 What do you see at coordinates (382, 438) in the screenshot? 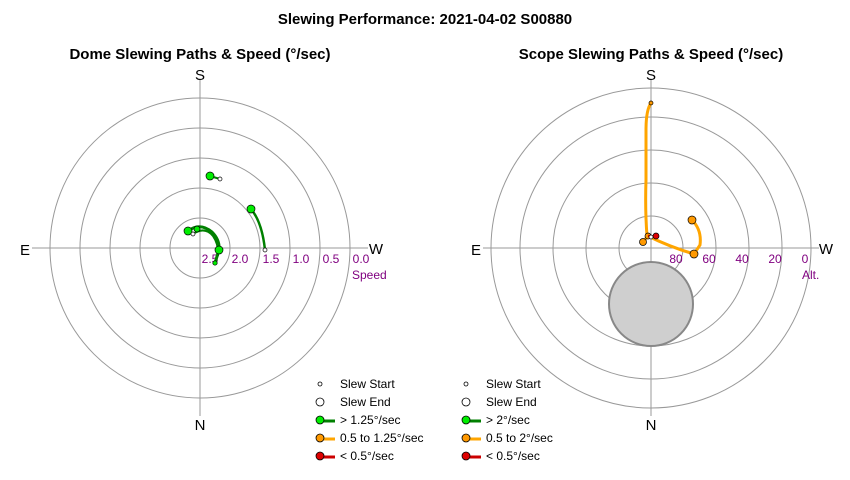
I see `dome-legend-label: 0.5 to 1.25°/sec` at bounding box center [382, 438].